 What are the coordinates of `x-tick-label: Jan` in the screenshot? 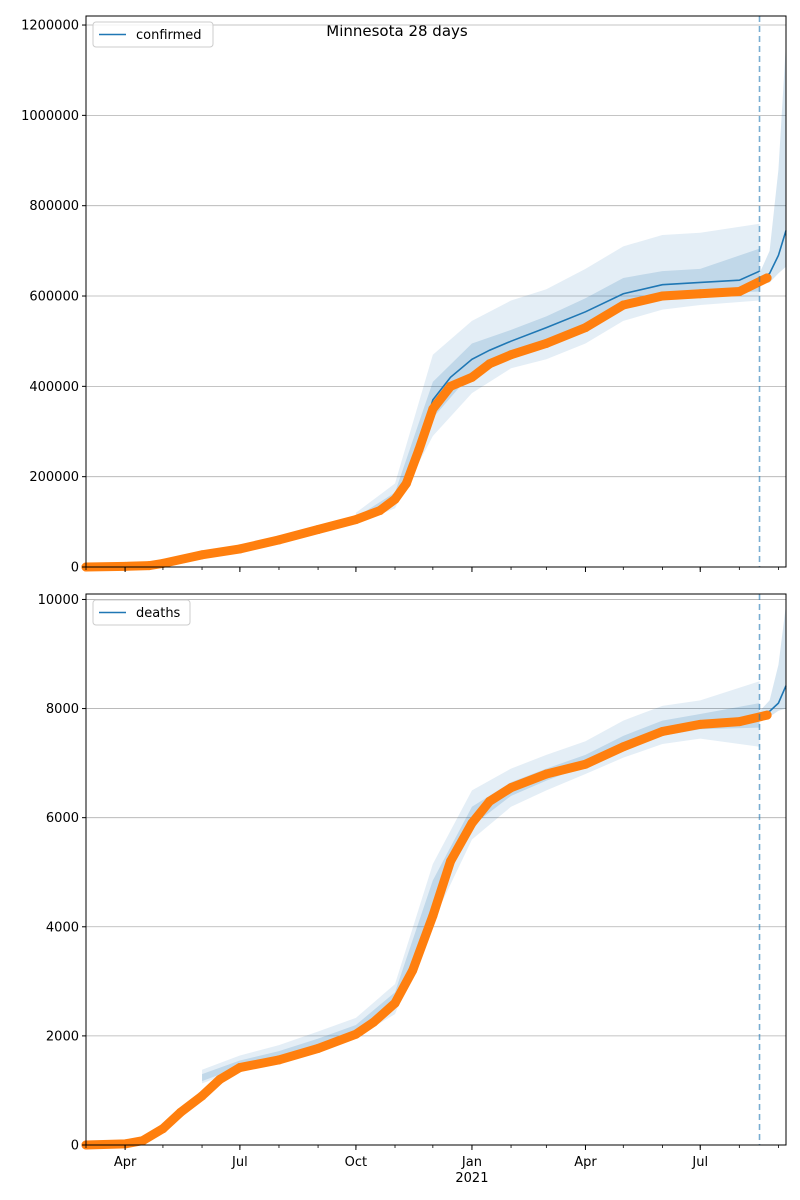 It's located at (471, 1162).